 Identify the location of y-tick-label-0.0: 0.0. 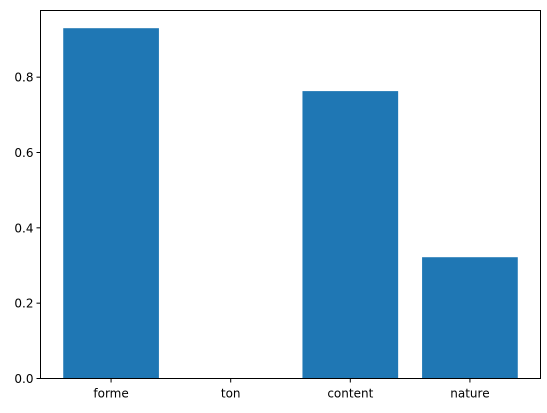
(23, 379).